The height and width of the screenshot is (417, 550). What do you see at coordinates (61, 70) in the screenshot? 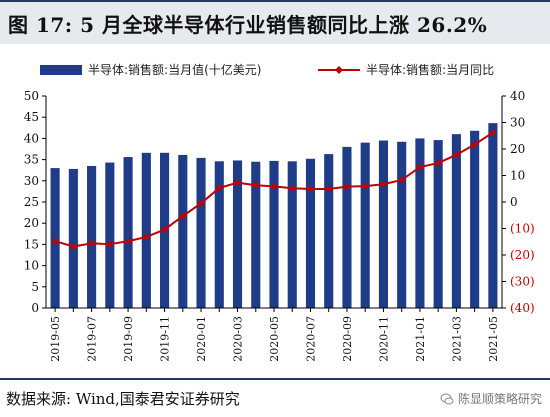
I see `legend-bar-swatch` at bounding box center [61, 70].